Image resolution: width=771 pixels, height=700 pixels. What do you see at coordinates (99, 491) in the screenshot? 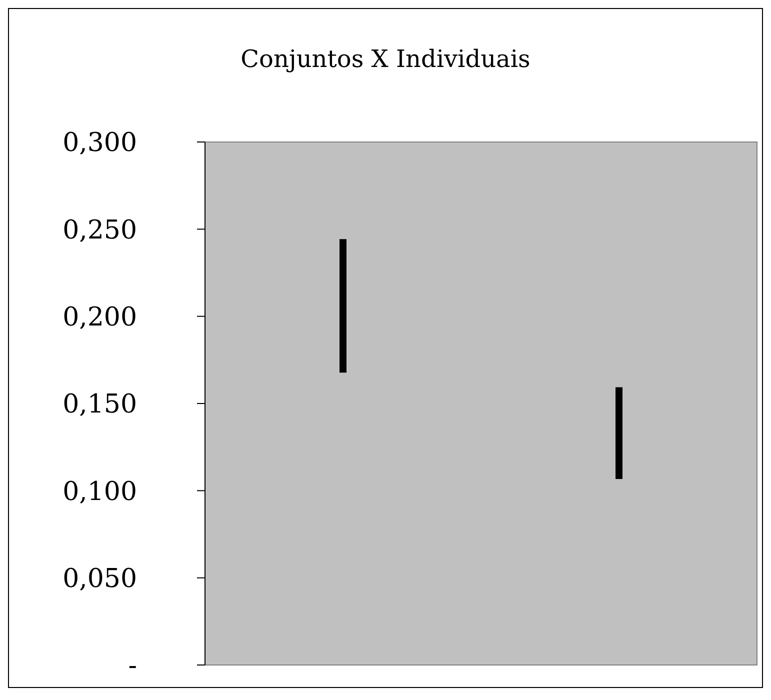
I see `y-tick-label: 0,100` at bounding box center [99, 491].